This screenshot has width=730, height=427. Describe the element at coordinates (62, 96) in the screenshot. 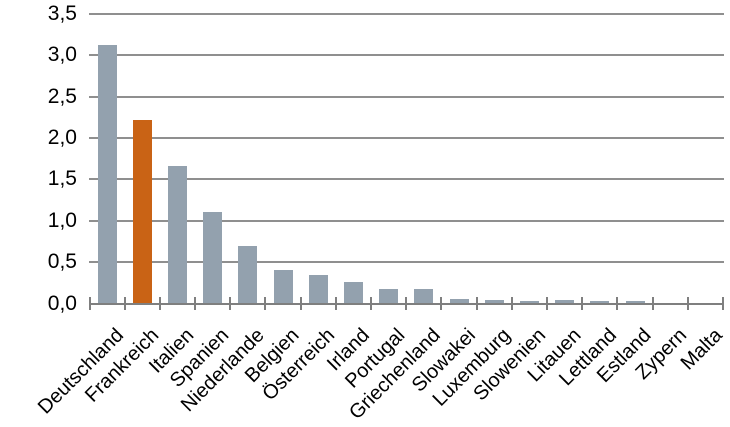

I see `y-tick-label: 2,5` at that location.